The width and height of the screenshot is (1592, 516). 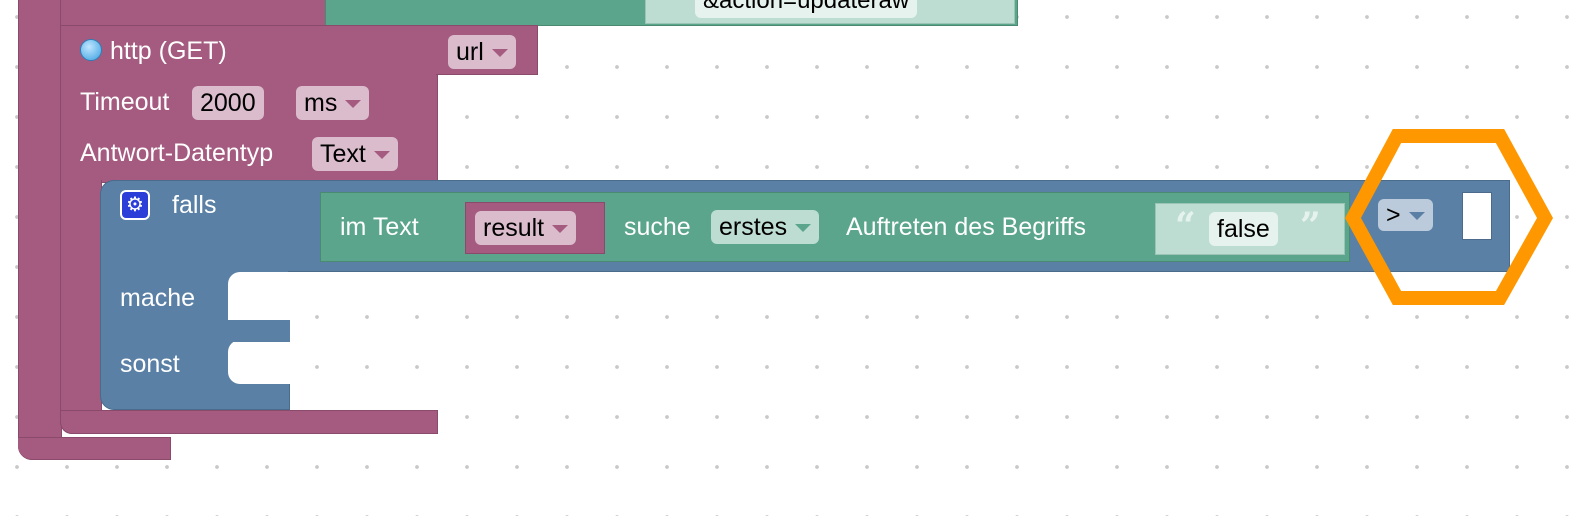 What do you see at coordinates (1310, 226) in the screenshot?
I see `close-quote-icon: ”` at bounding box center [1310, 226].